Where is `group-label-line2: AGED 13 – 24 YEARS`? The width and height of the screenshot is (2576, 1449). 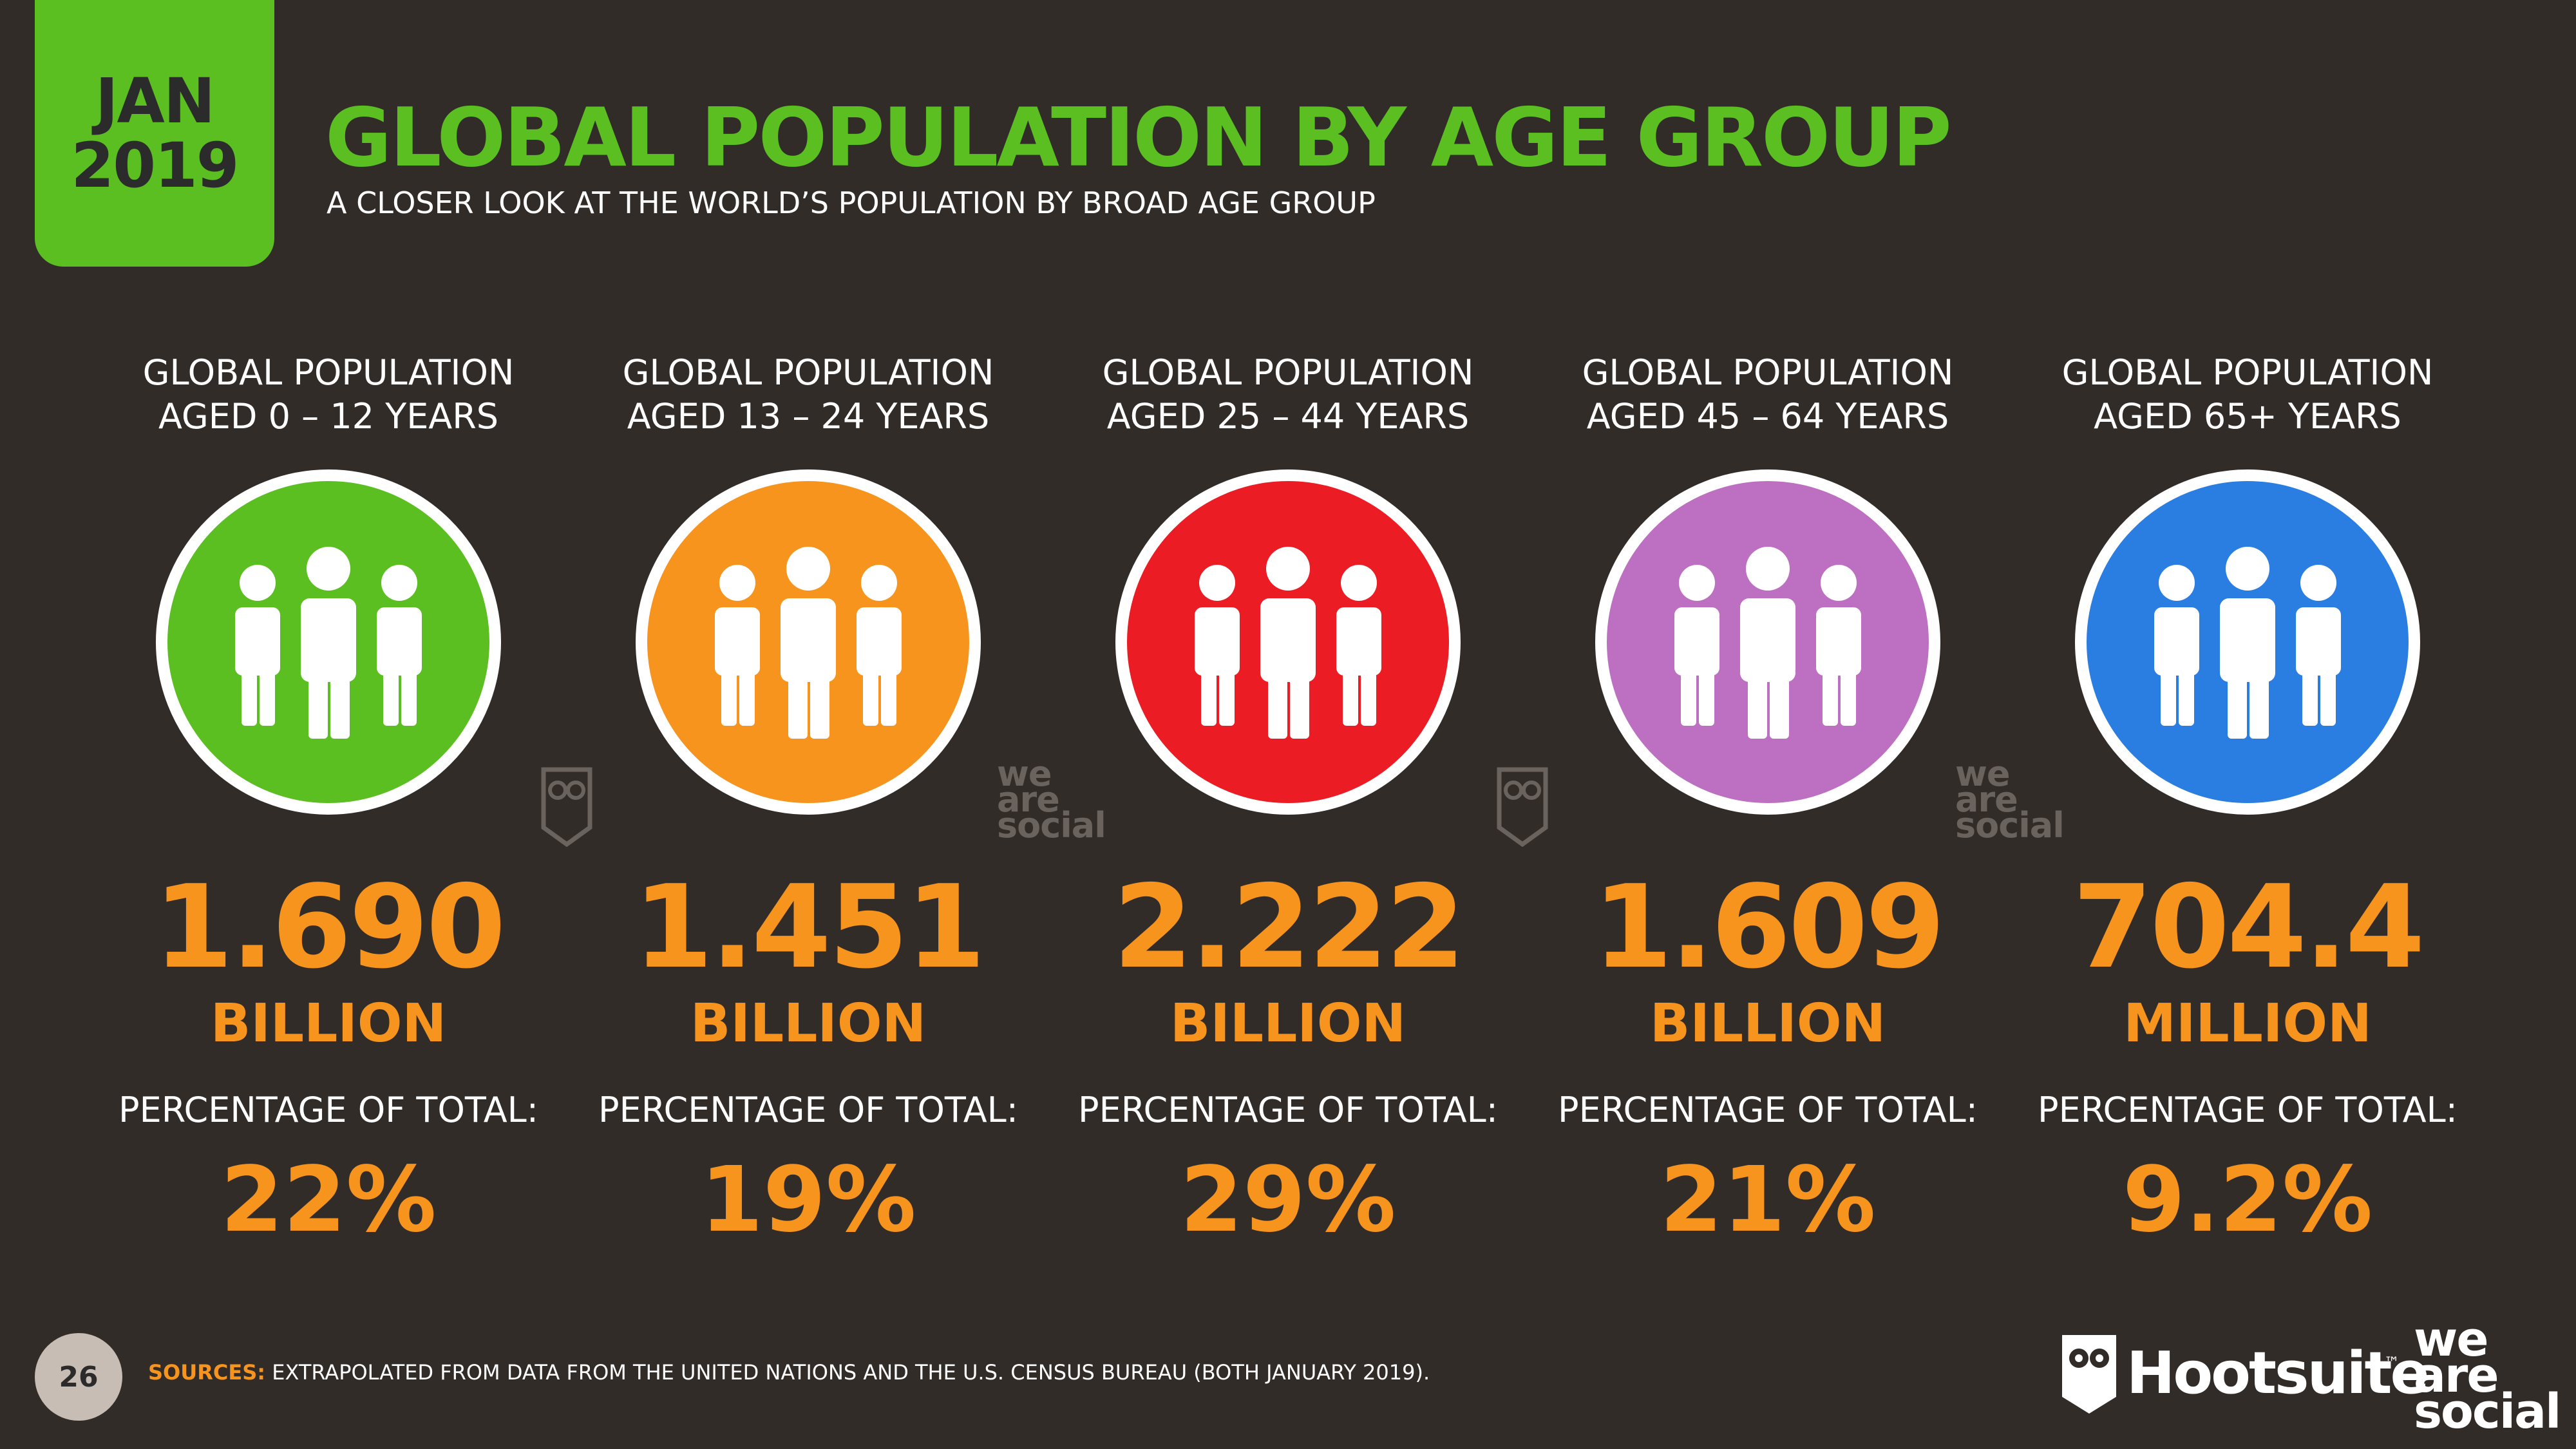 group-label-line2: AGED 13 – 24 YEARS is located at coordinates (809, 416).